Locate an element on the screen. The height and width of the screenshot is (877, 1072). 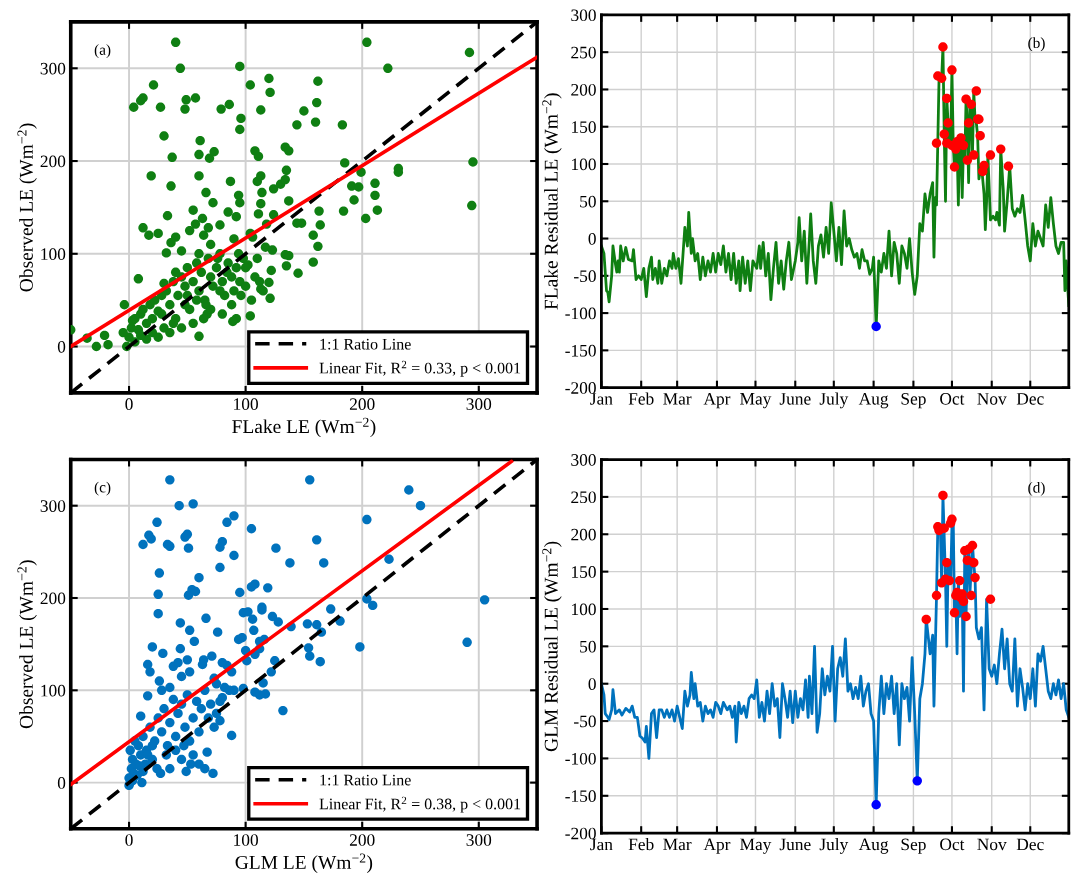
x-tick-label: July is located at coordinates (834, 400).